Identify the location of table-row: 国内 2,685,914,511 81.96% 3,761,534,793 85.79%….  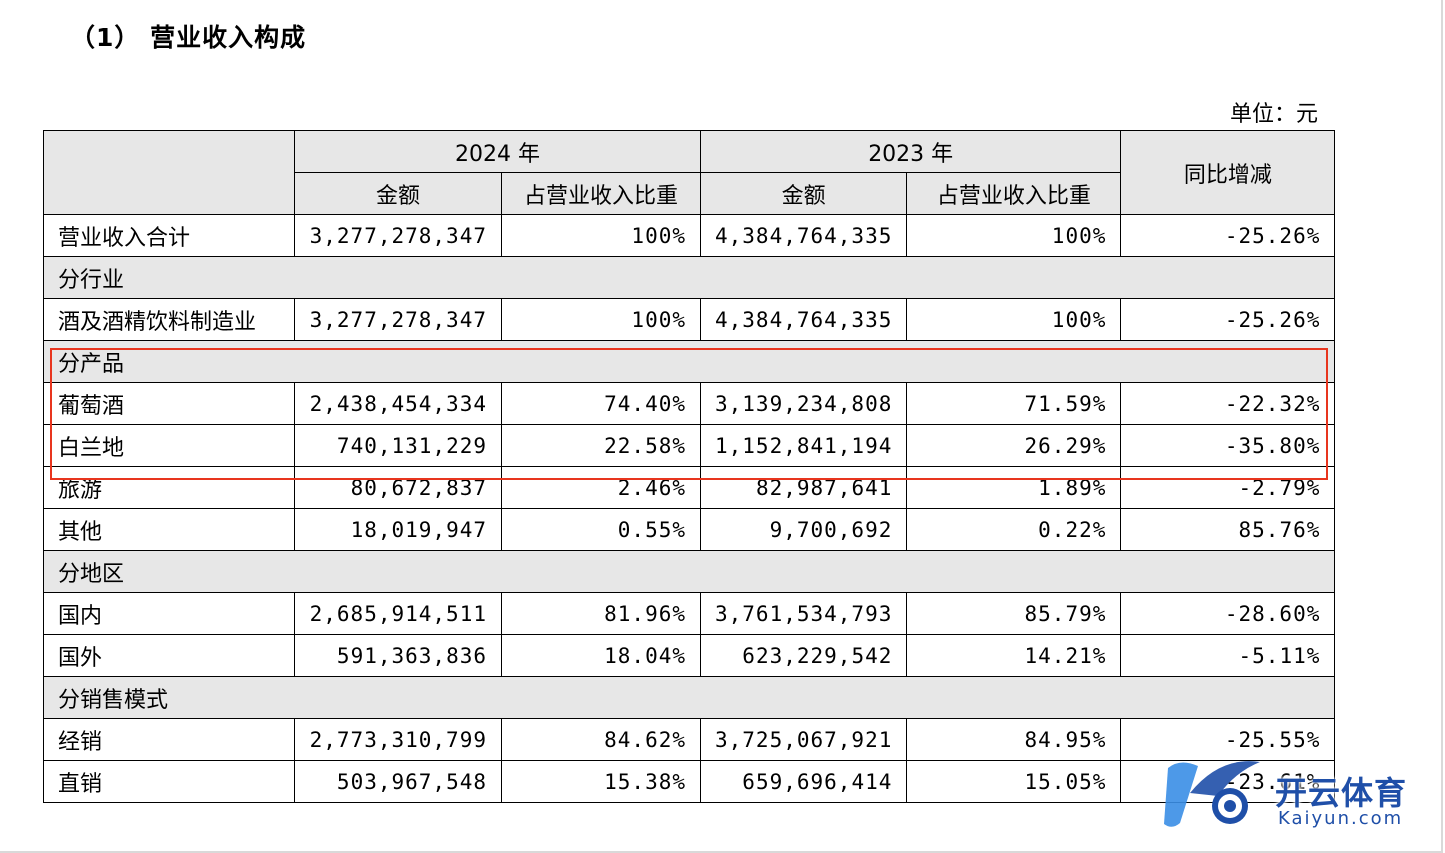
(689, 613).